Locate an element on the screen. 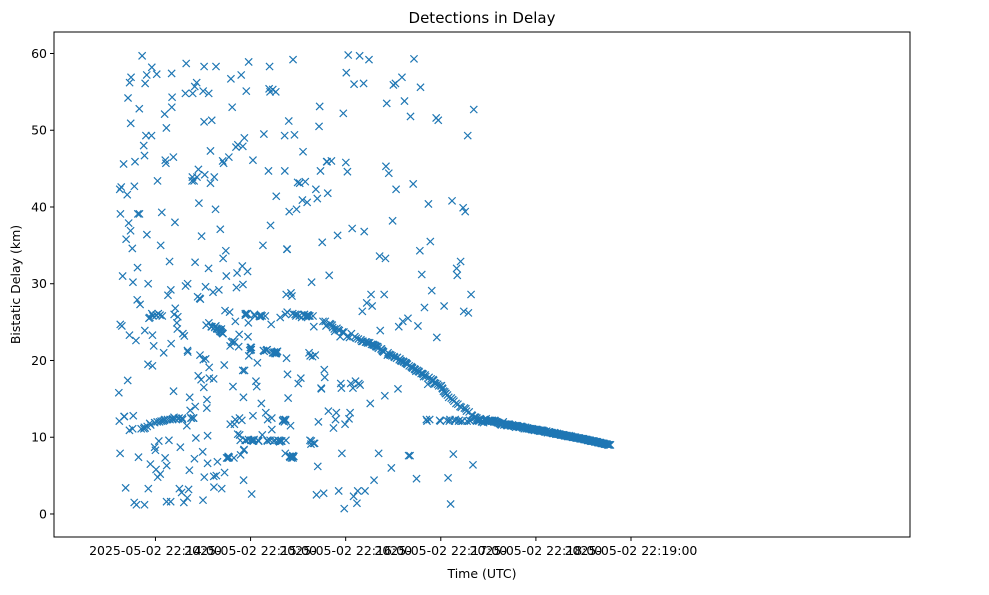 The height and width of the screenshot is (595, 989). y-tick-label: 60 is located at coordinates (39, 53).